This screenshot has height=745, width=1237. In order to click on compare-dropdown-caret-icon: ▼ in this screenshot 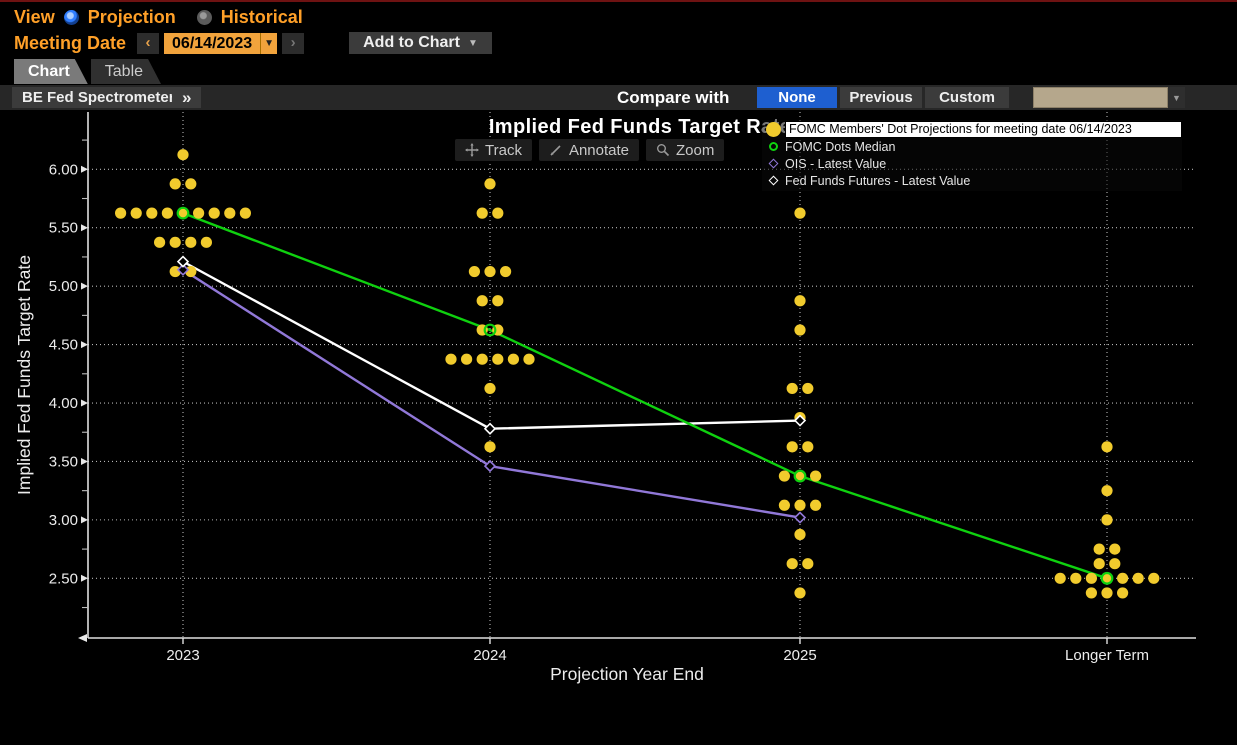, I will do `click(1176, 97)`.